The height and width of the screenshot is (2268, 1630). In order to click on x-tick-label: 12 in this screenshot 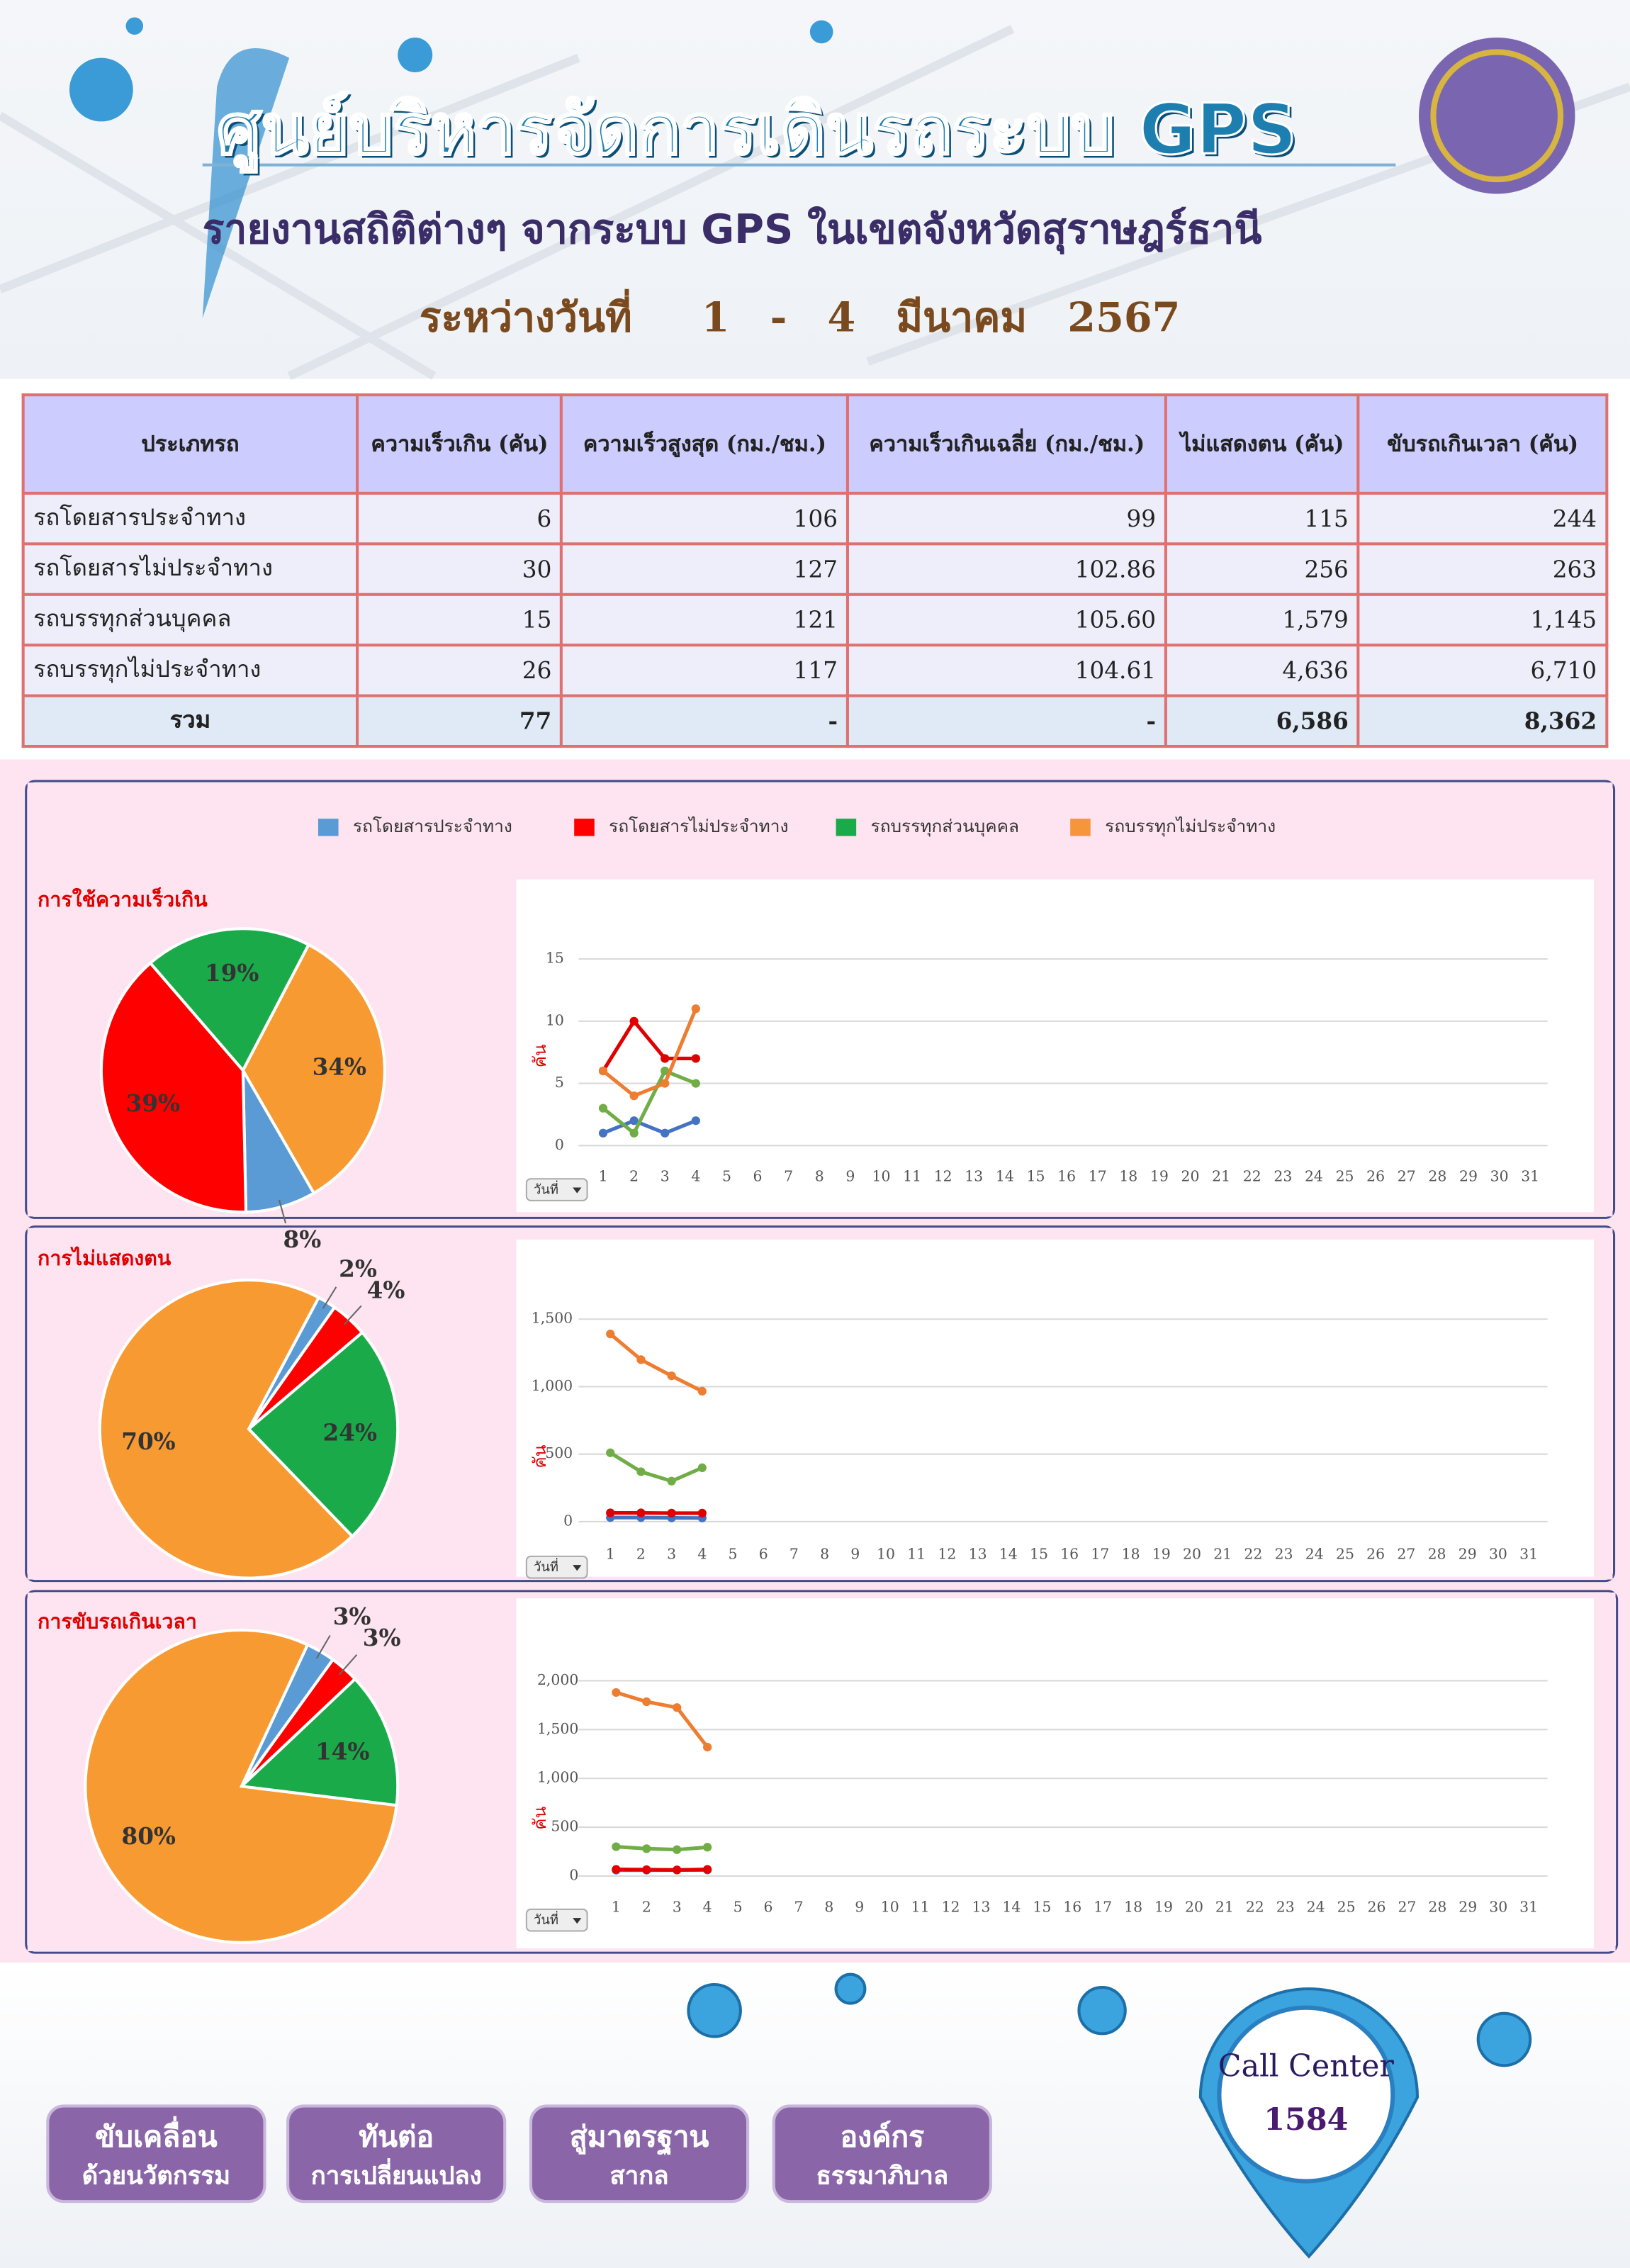, I will do `click(951, 1906)`.